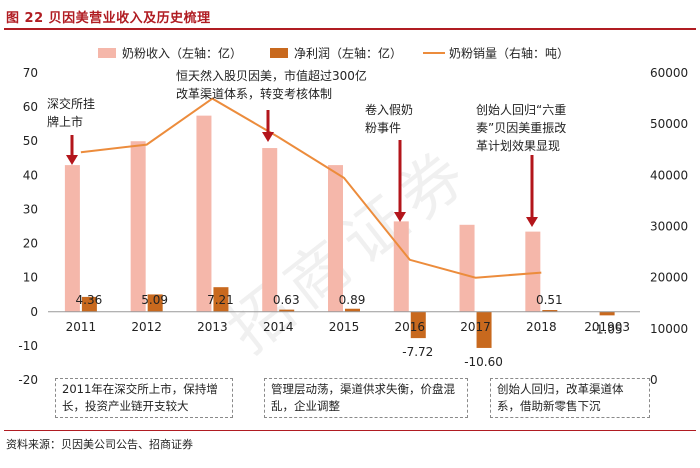 This screenshot has width=700, height=468. I want to click on profit-data-label: -1.05, so click(607, 329).